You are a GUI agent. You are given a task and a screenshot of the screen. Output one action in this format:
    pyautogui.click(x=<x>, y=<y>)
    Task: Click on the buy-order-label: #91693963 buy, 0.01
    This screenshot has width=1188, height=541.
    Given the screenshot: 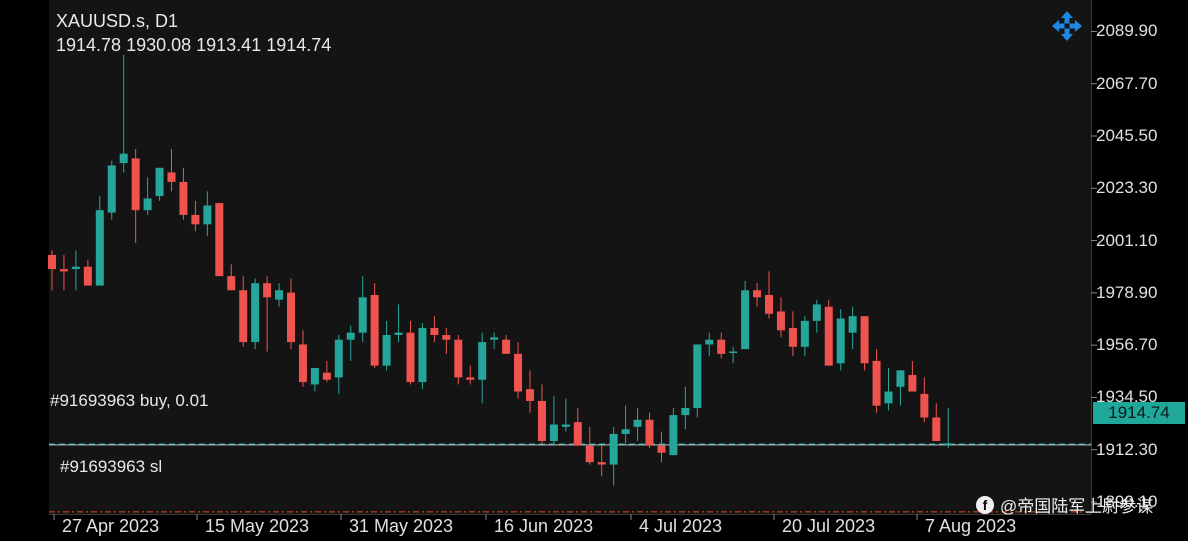 What is the action you would take?
    pyautogui.click(x=129, y=400)
    